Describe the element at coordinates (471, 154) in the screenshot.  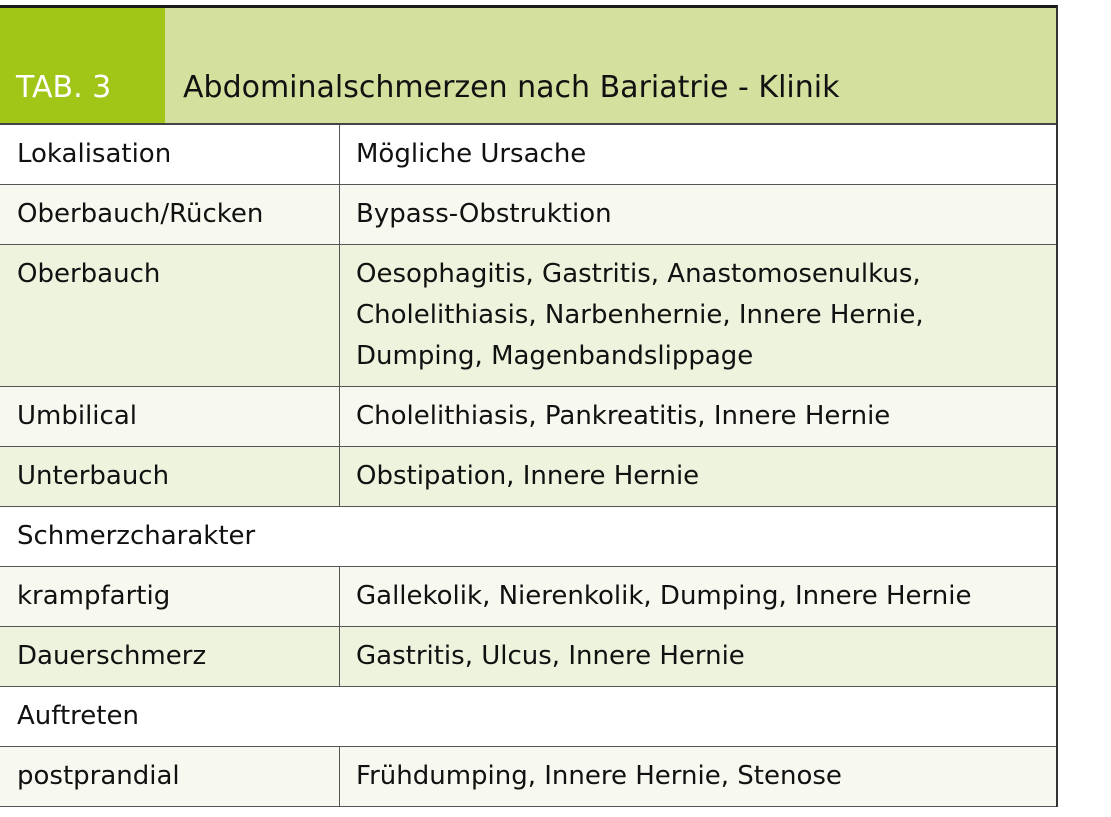
I see `column-header: Mögliche Ursache` at that location.